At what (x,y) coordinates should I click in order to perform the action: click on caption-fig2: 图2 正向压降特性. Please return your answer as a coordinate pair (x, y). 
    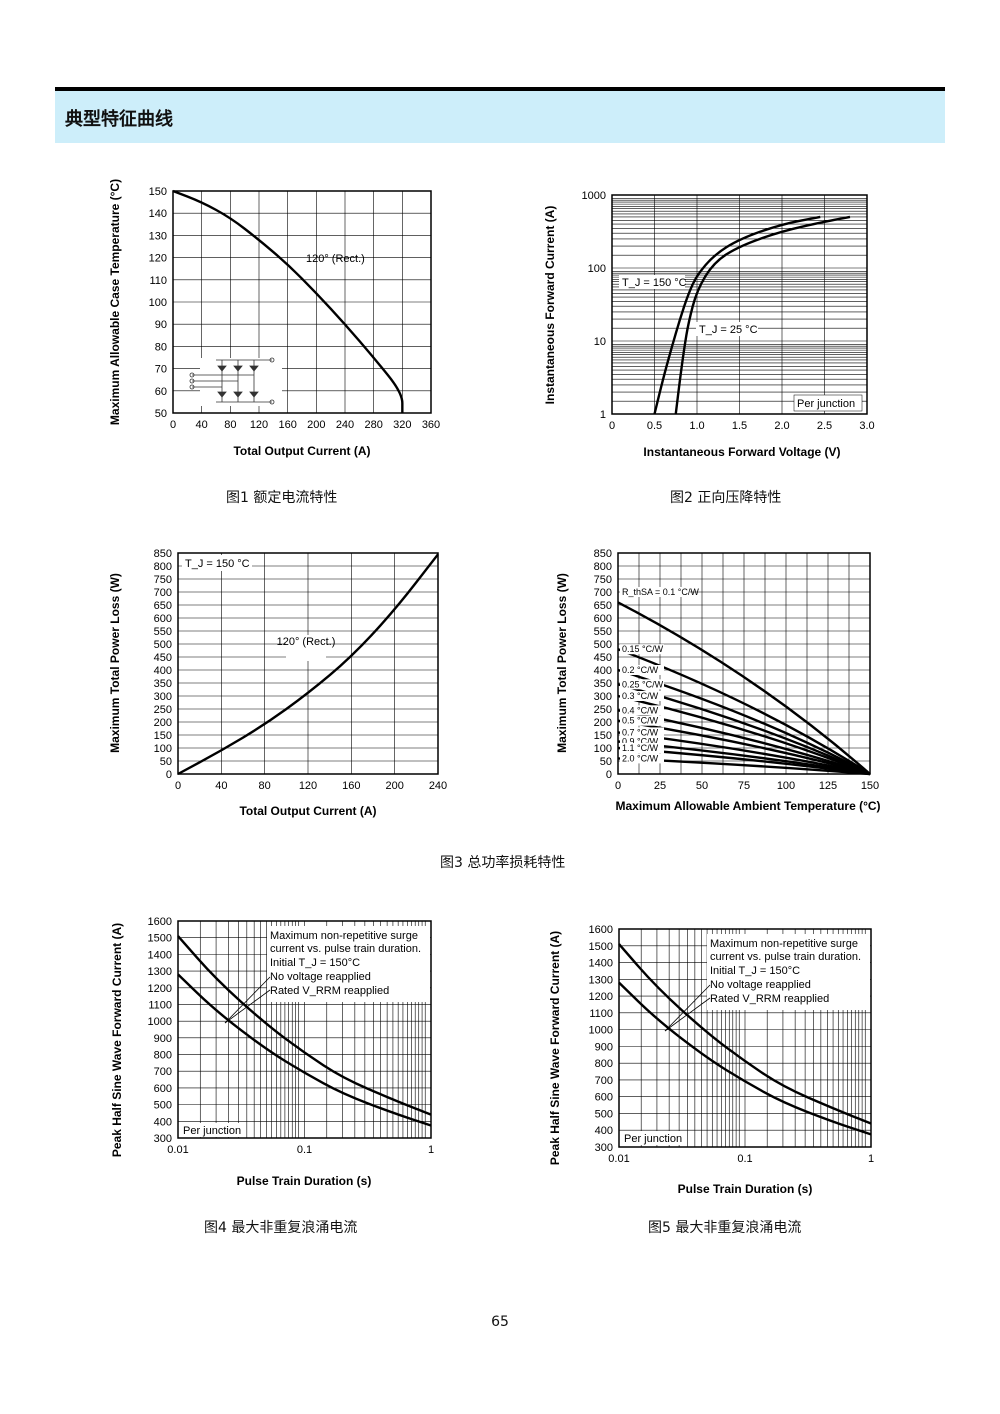
    Looking at the image, I should click on (726, 498).